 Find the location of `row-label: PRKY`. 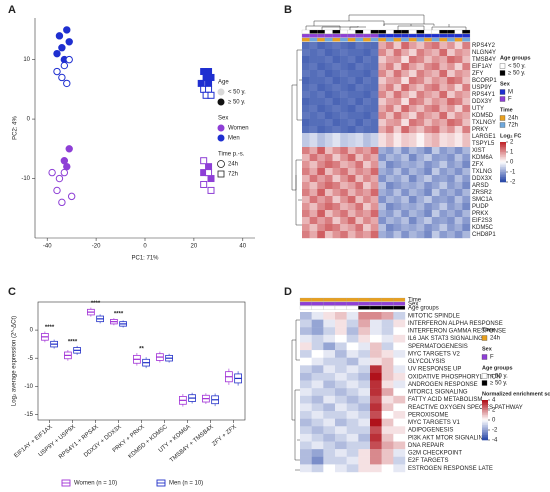

row-label: PRKY is located at coordinates (480, 130).